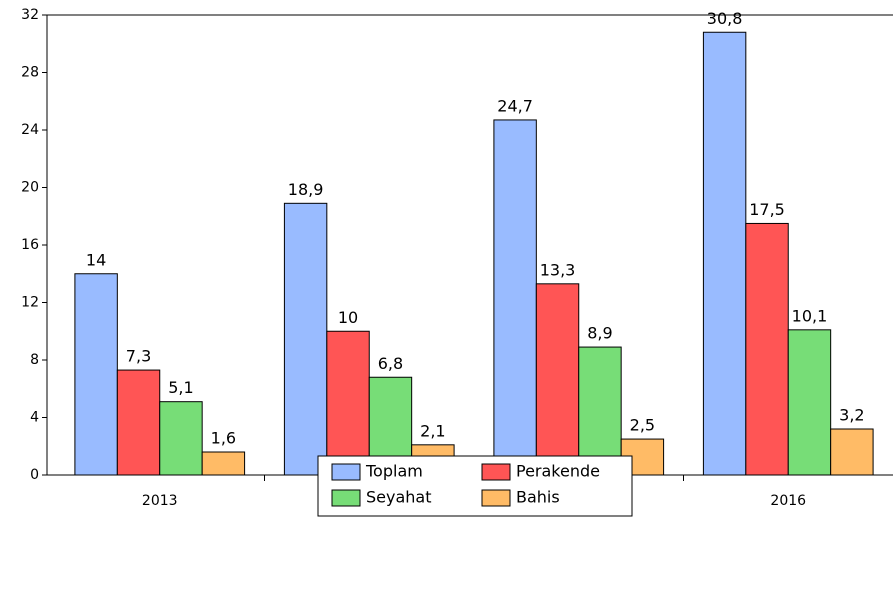  I want to click on value-label: 10, so click(348, 317).